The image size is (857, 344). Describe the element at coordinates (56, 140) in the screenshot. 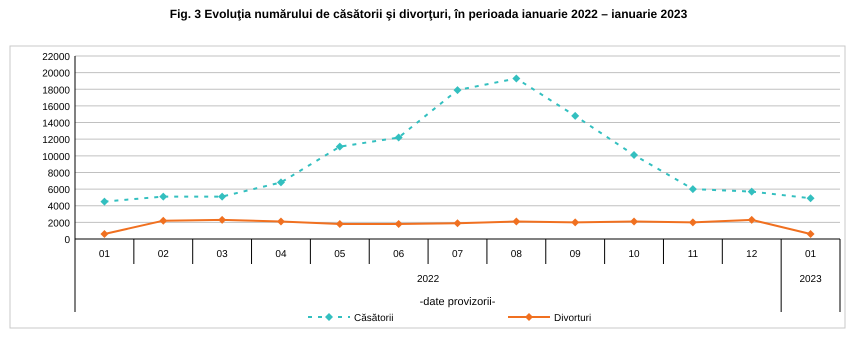

I see `y-tick-label: 12000` at that location.